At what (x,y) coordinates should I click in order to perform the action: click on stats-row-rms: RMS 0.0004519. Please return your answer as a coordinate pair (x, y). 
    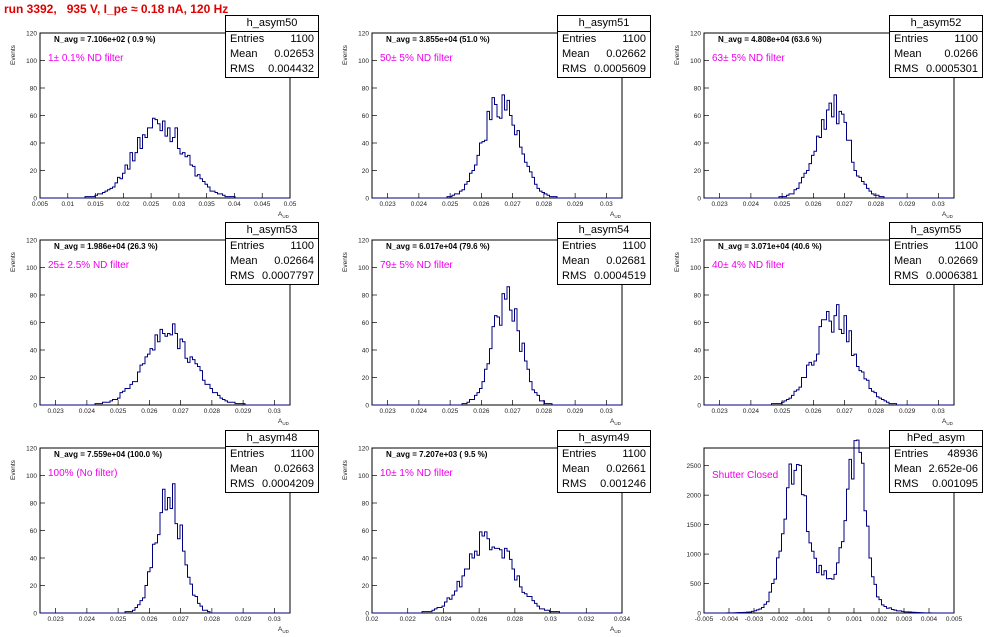
    Looking at the image, I should click on (604, 276).